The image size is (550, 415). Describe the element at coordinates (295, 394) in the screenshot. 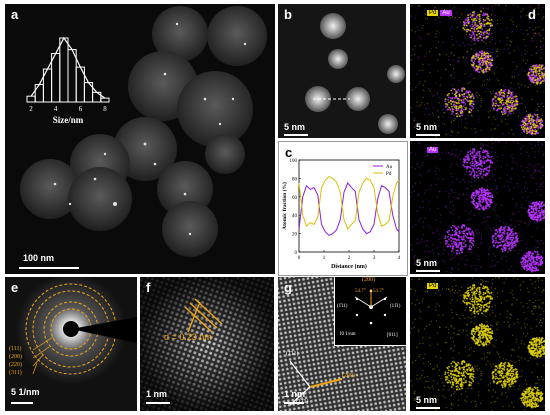

I see `panel-g-scale-label: 1 nm` at that location.